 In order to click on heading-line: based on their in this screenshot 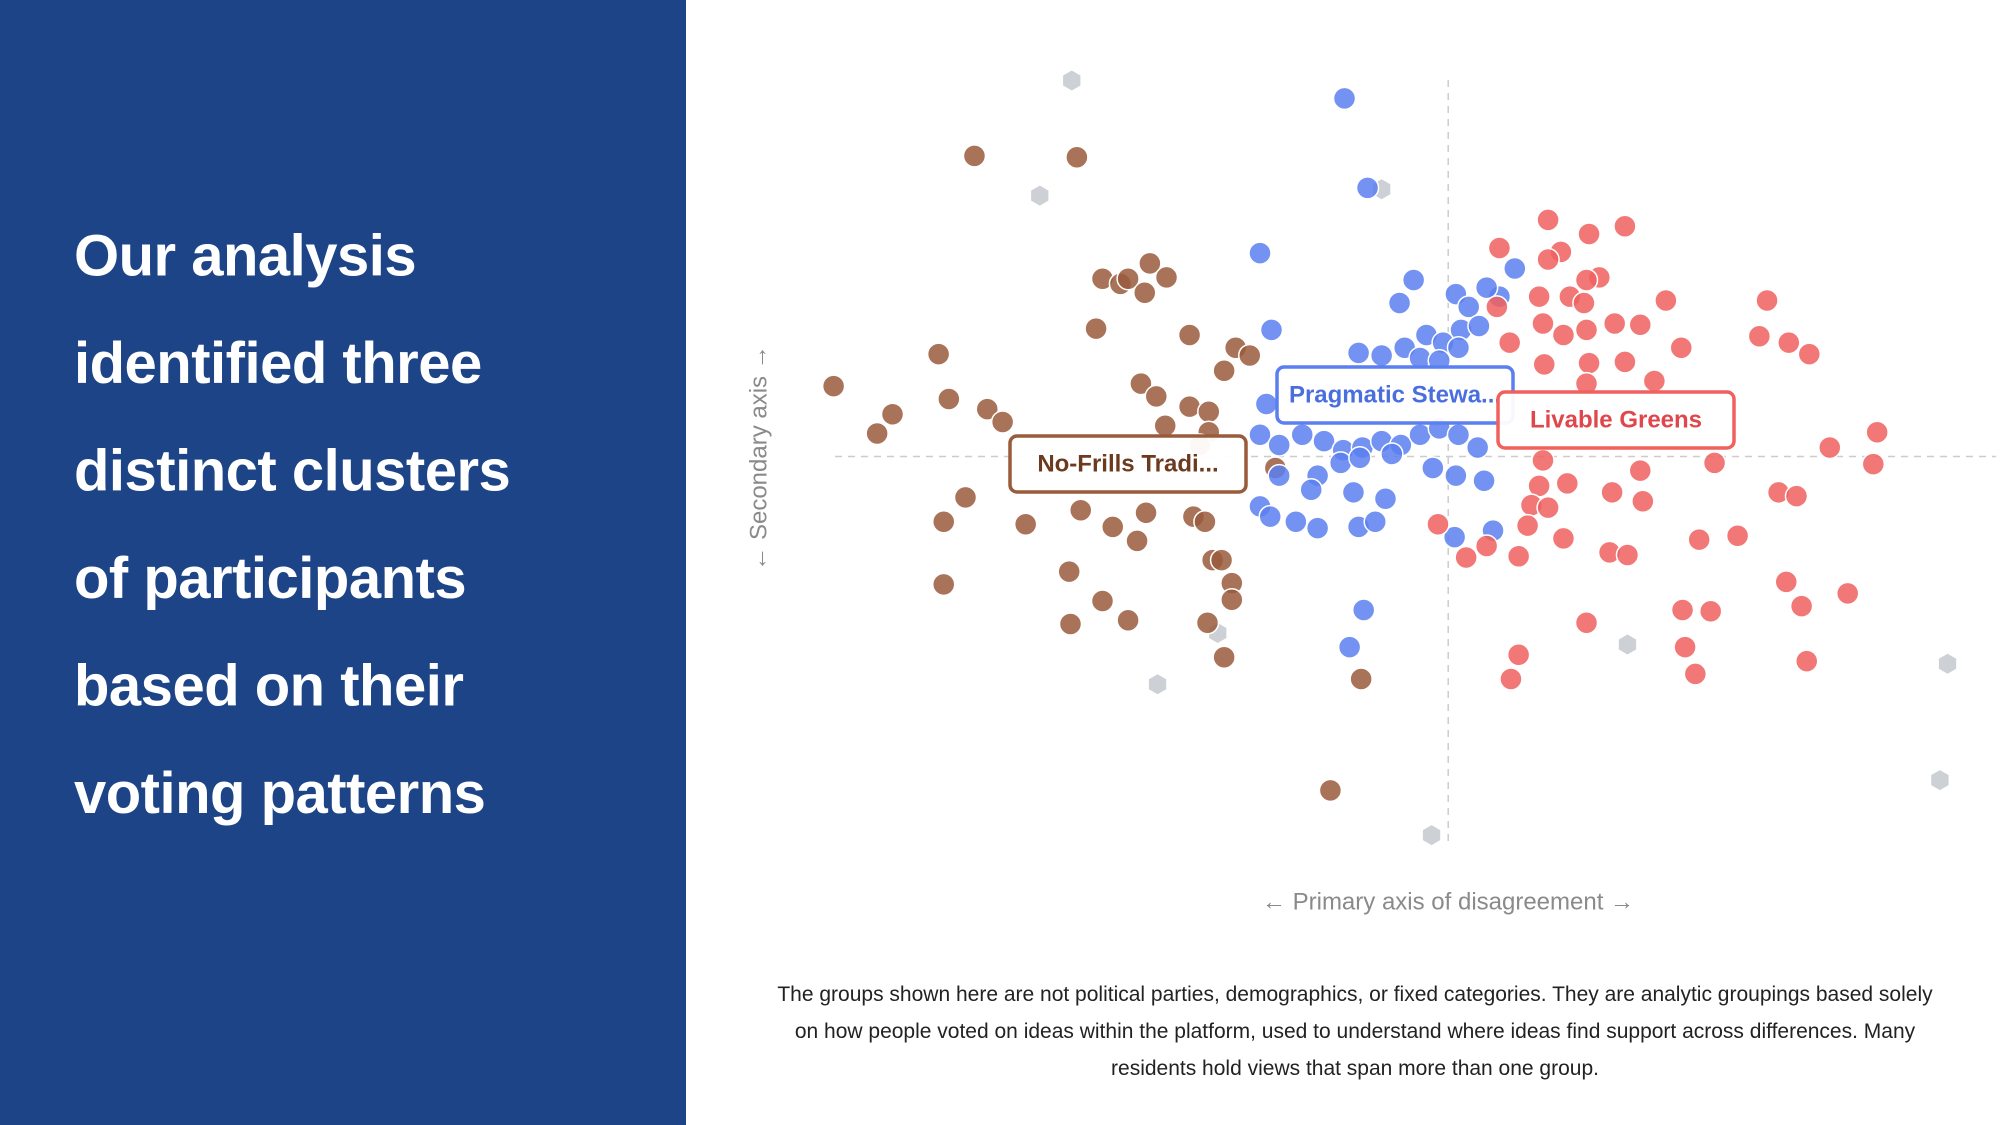, I will do `click(268, 685)`.